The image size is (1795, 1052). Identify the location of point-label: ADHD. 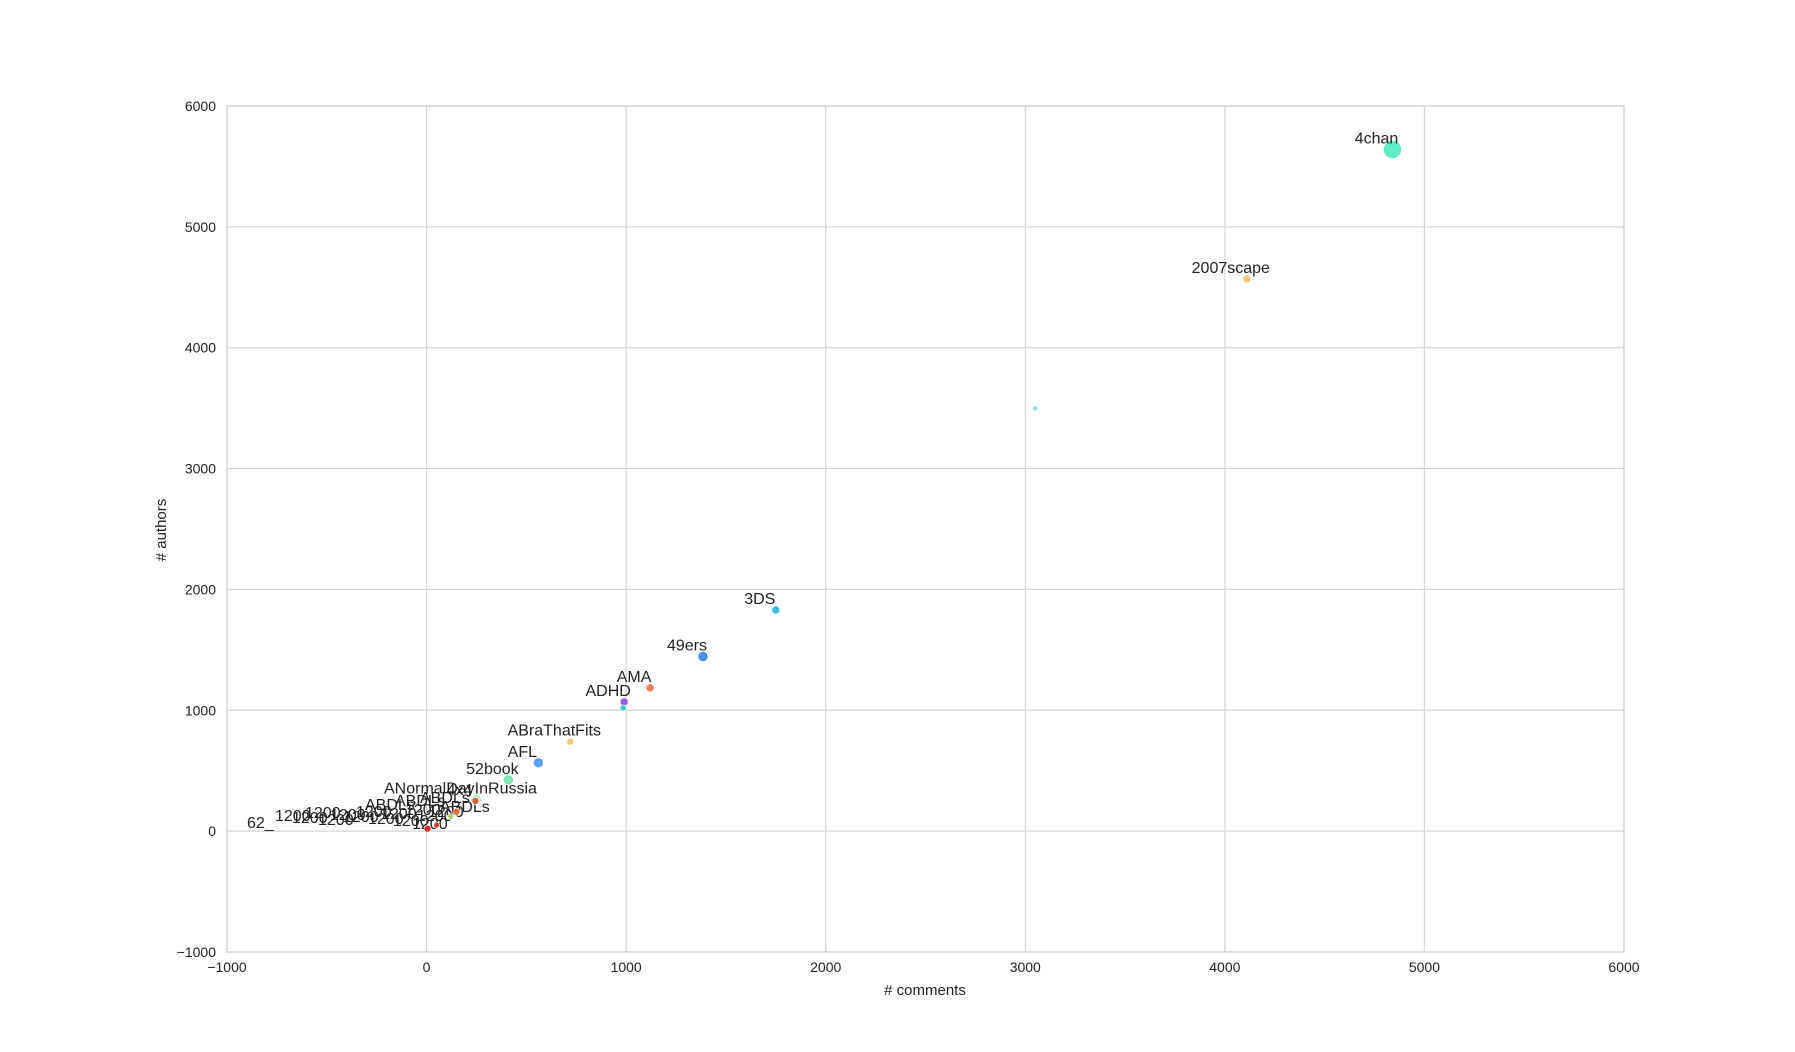
(607, 691).